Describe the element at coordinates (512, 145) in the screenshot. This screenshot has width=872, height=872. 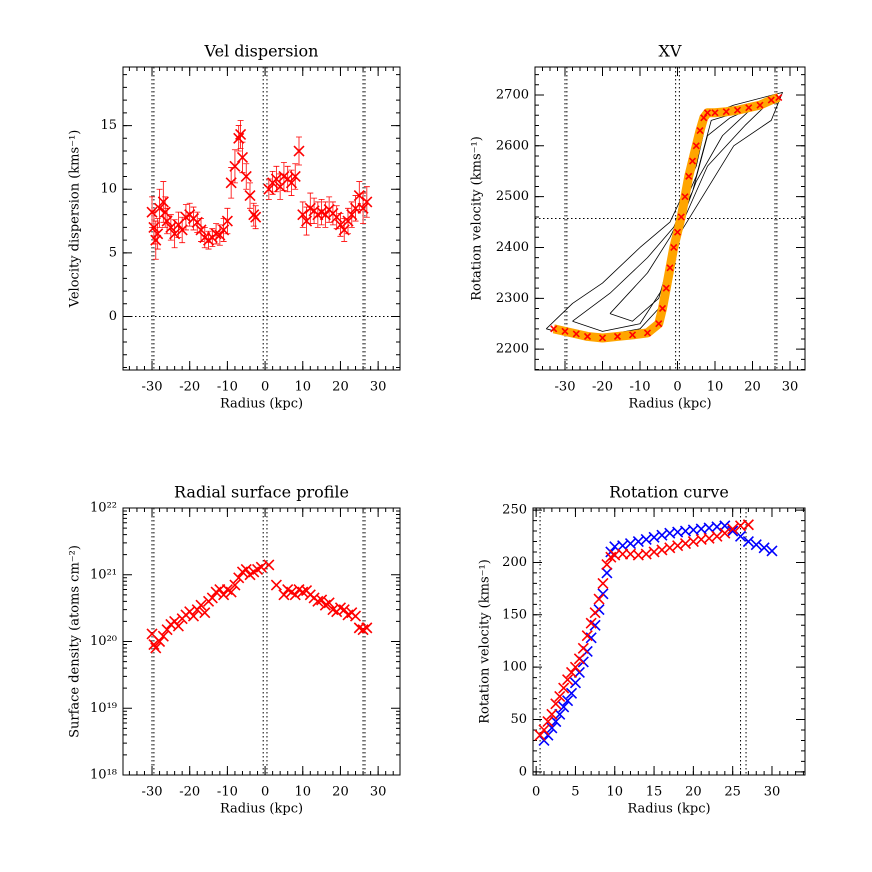
I see `y-tick-label: 2600` at that location.